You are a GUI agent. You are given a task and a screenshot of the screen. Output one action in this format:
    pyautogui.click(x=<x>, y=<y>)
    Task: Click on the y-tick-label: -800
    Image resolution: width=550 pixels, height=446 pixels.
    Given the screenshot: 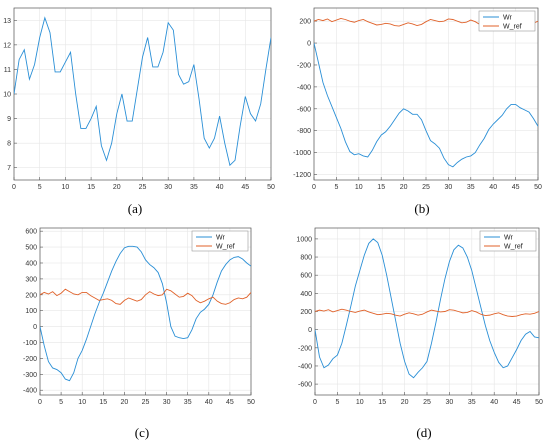 What is the action you would take?
    pyautogui.click(x=304, y=131)
    